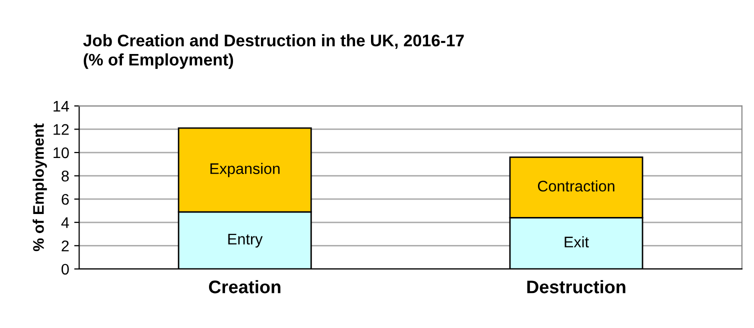  I want to click on y-tick-label: 0, so click(65, 269).